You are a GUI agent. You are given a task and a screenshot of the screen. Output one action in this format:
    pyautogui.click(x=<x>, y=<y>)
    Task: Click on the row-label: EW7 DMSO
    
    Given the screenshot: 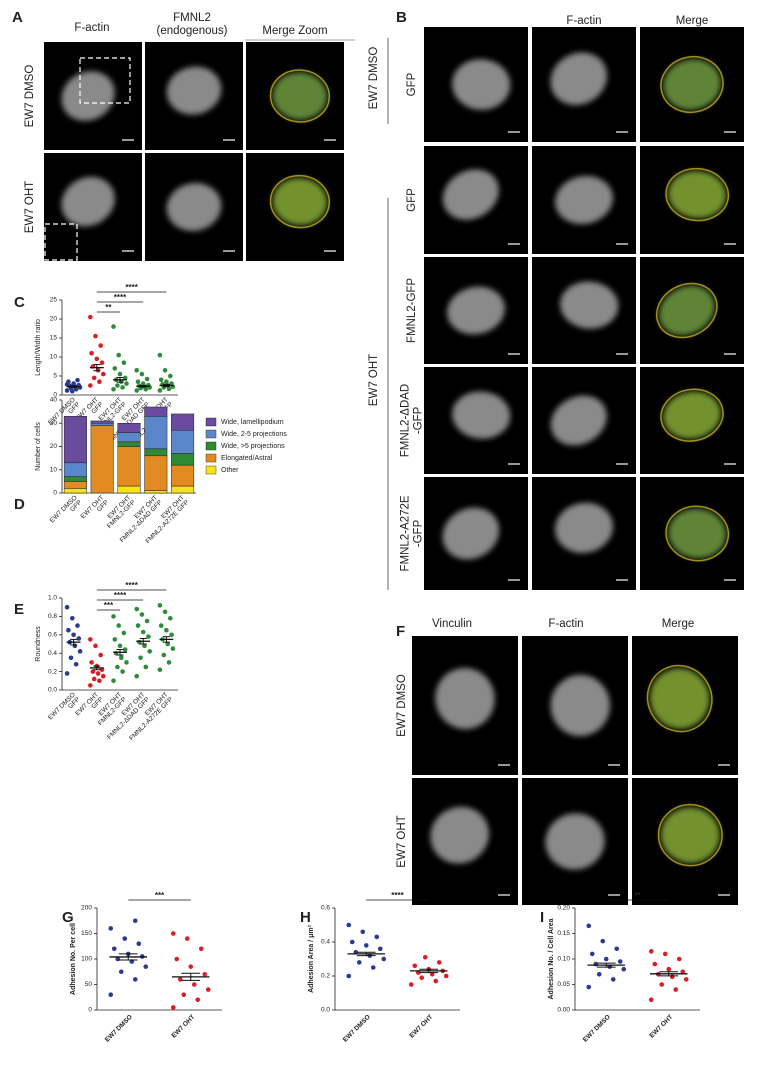 What is the action you would take?
    pyautogui.click(x=402, y=705)
    